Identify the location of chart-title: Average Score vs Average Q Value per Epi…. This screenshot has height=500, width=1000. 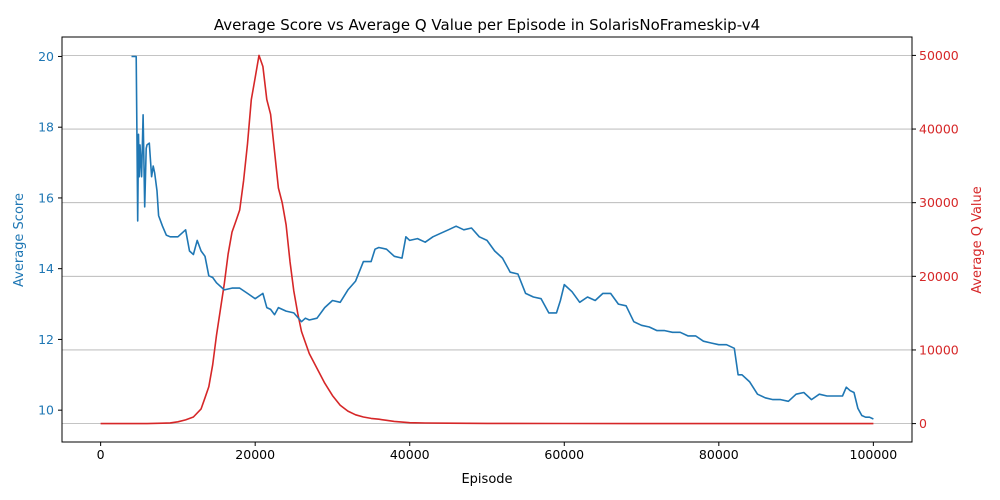
(487, 25).